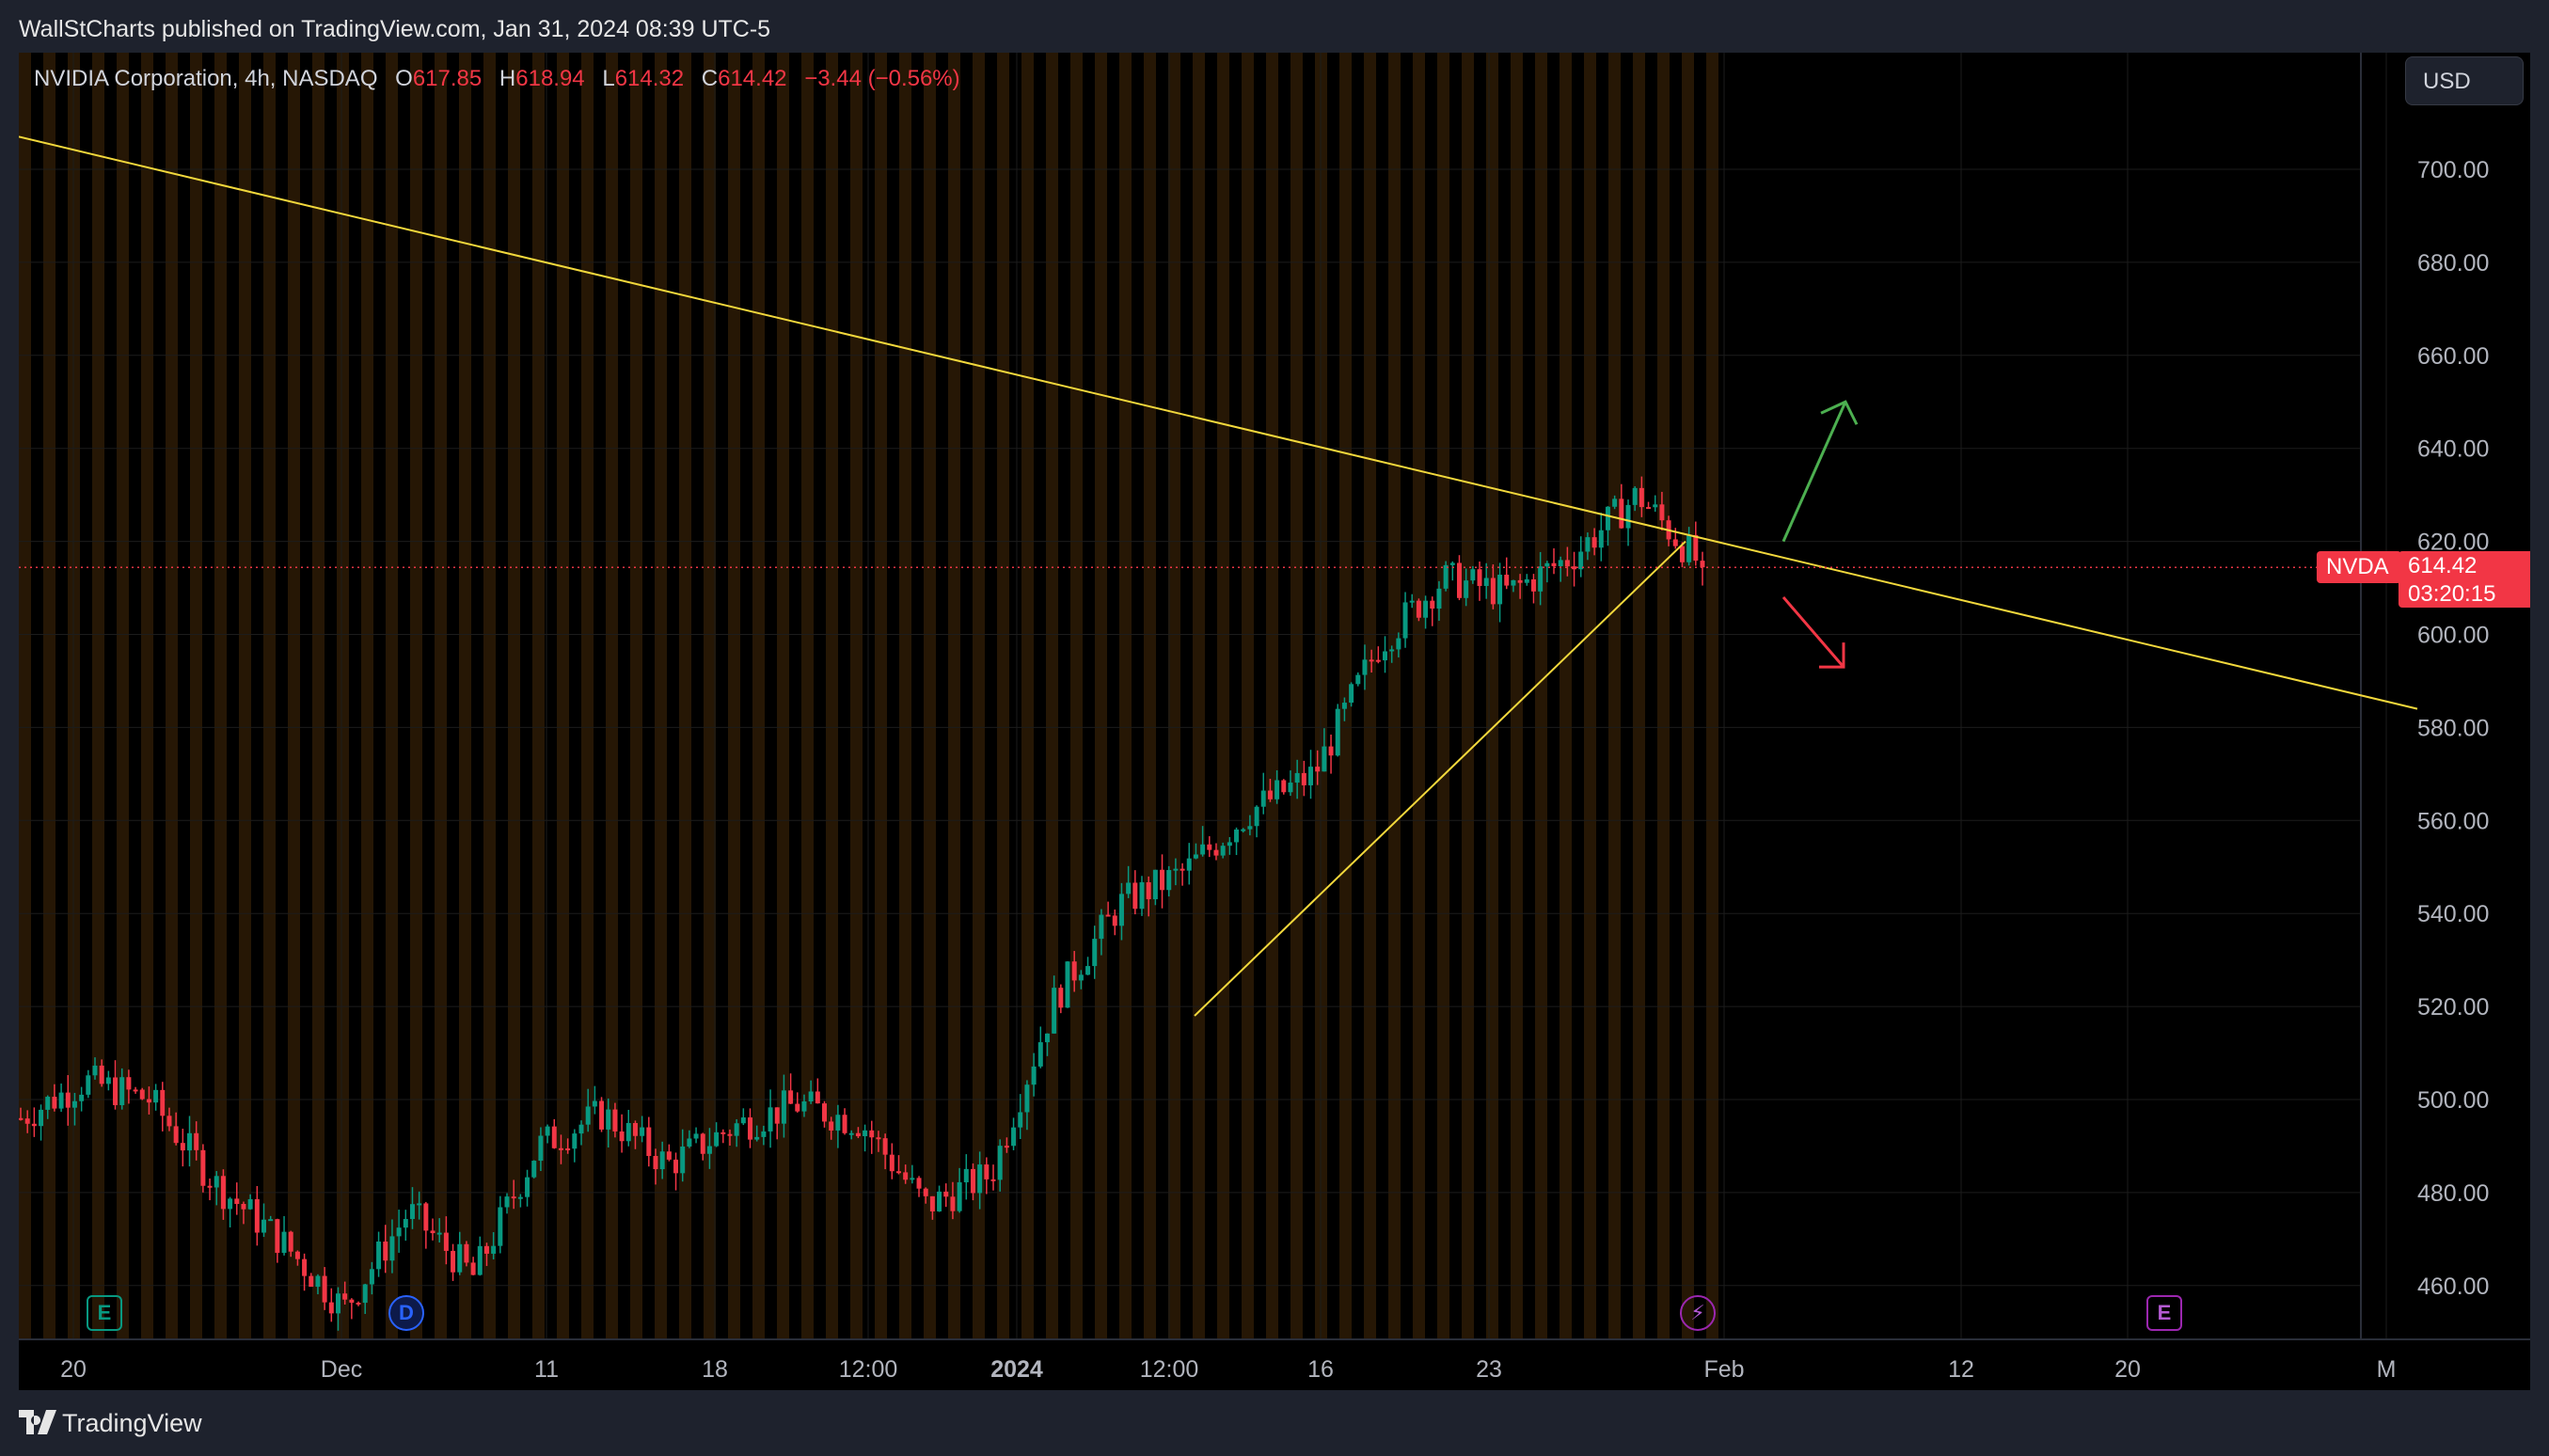  What do you see at coordinates (406, 1313) in the screenshot?
I see `dividend-icon: D` at bounding box center [406, 1313].